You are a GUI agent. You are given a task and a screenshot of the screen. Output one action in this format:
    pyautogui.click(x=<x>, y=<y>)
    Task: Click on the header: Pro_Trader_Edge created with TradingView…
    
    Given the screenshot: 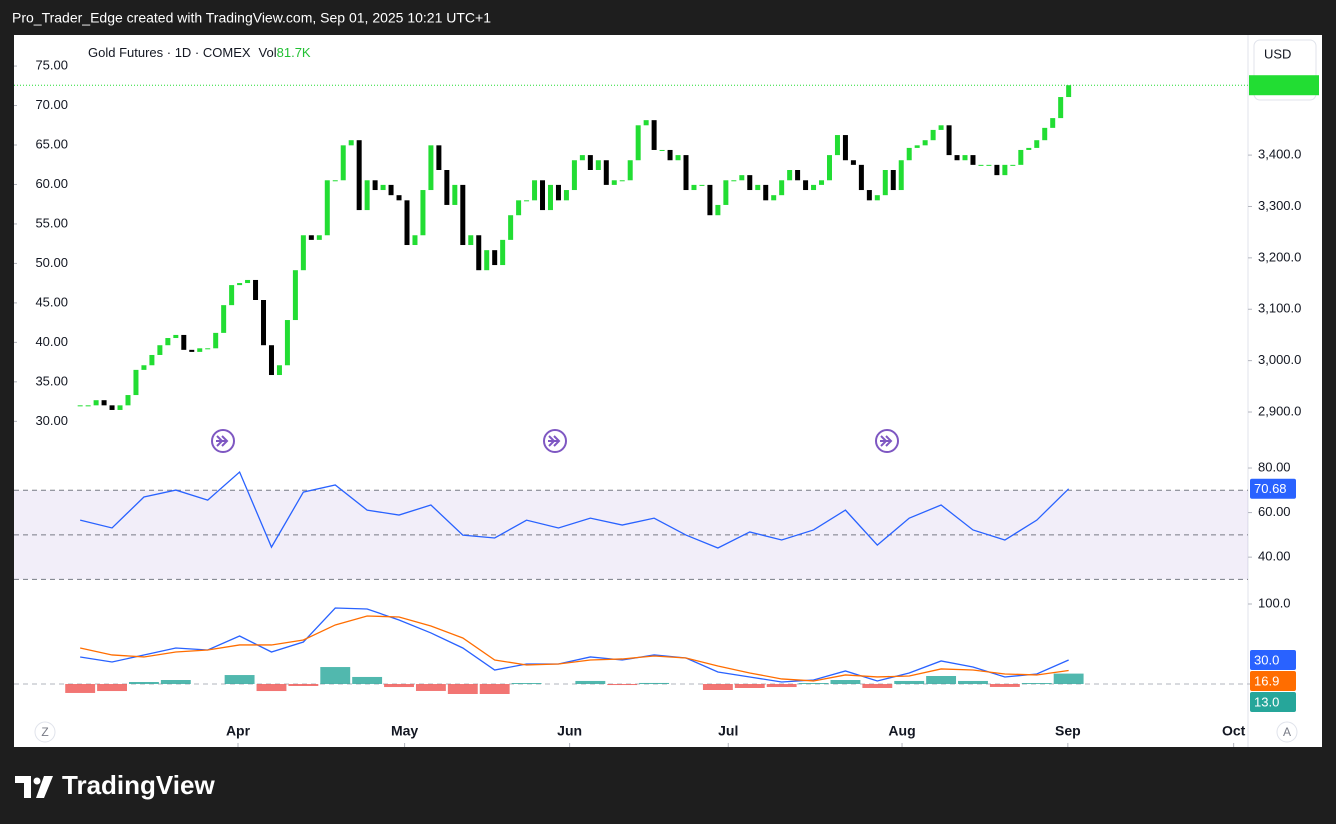 What is the action you would take?
    pyautogui.click(x=251, y=18)
    